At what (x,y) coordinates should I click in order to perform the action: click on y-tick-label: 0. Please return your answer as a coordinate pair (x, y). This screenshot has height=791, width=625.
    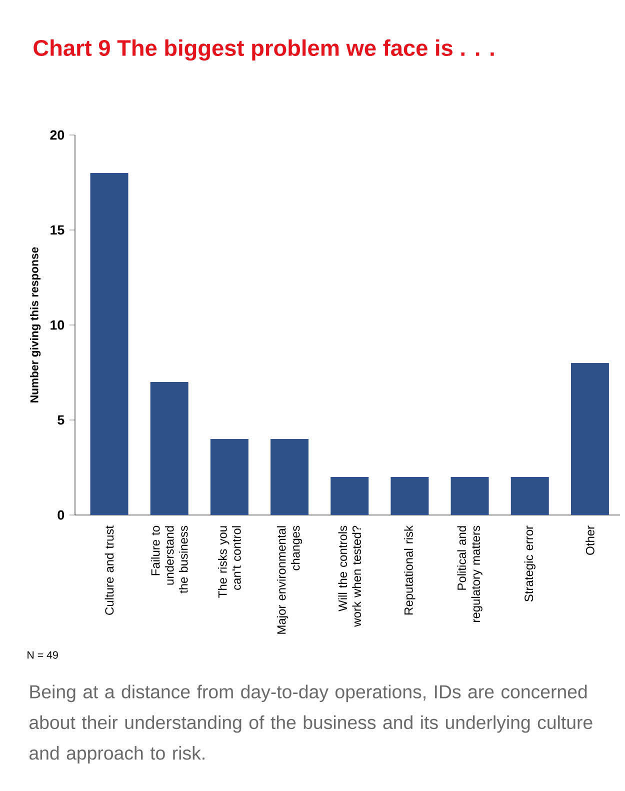
    Looking at the image, I should click on (61, 515).